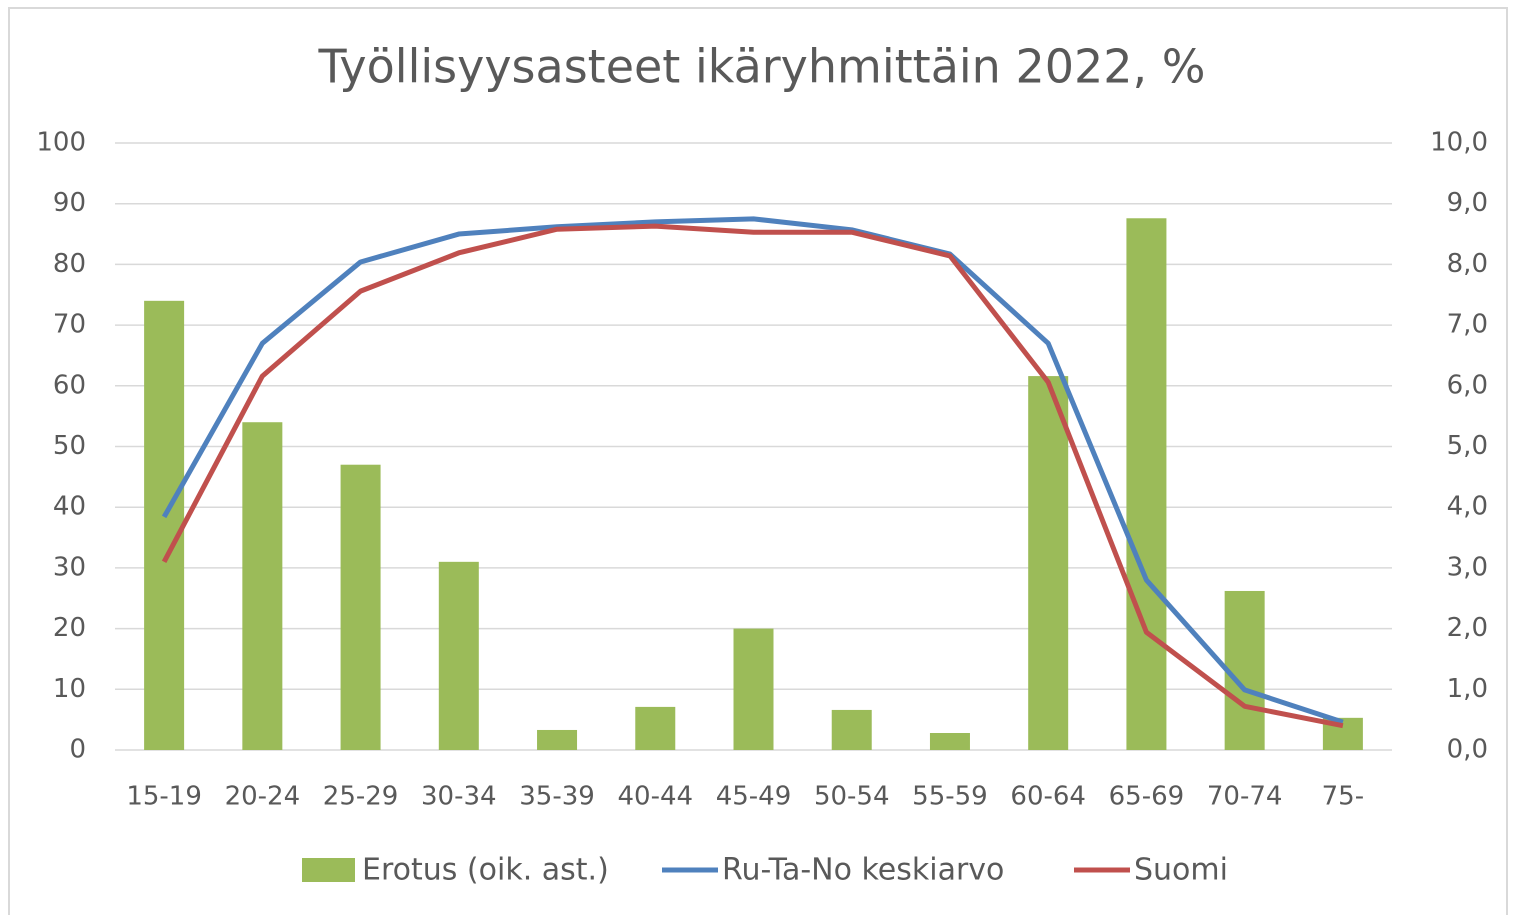  I want to click on legend-label: Erotus (oik. ast.), so click(485, 870).